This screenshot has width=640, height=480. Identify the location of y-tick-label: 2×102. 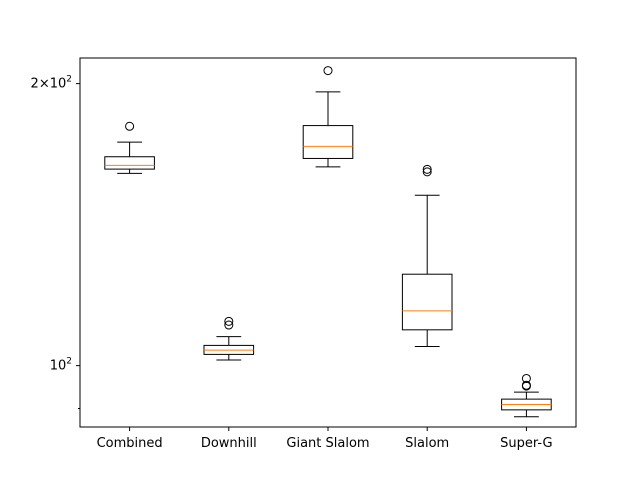
(51, 83).